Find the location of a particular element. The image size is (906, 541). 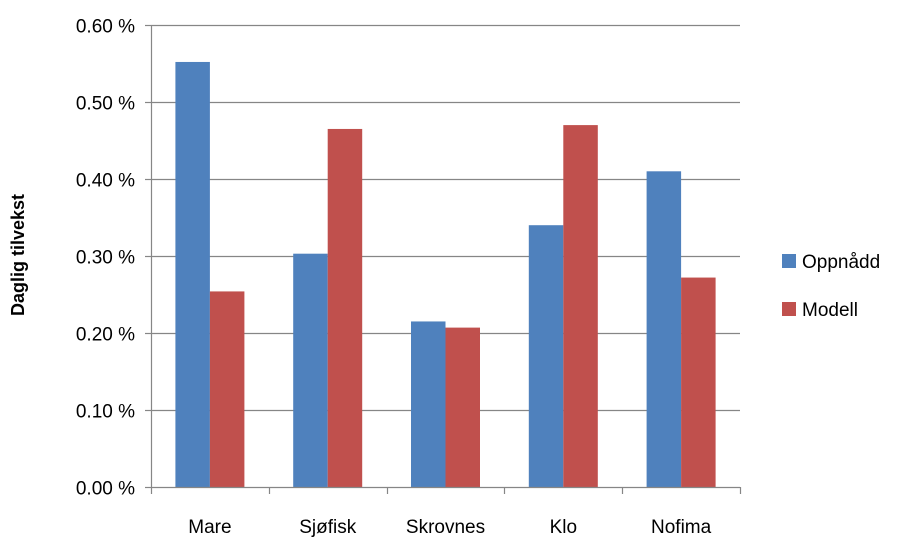

bar-modell-mare is located at coordinates (227, 389).